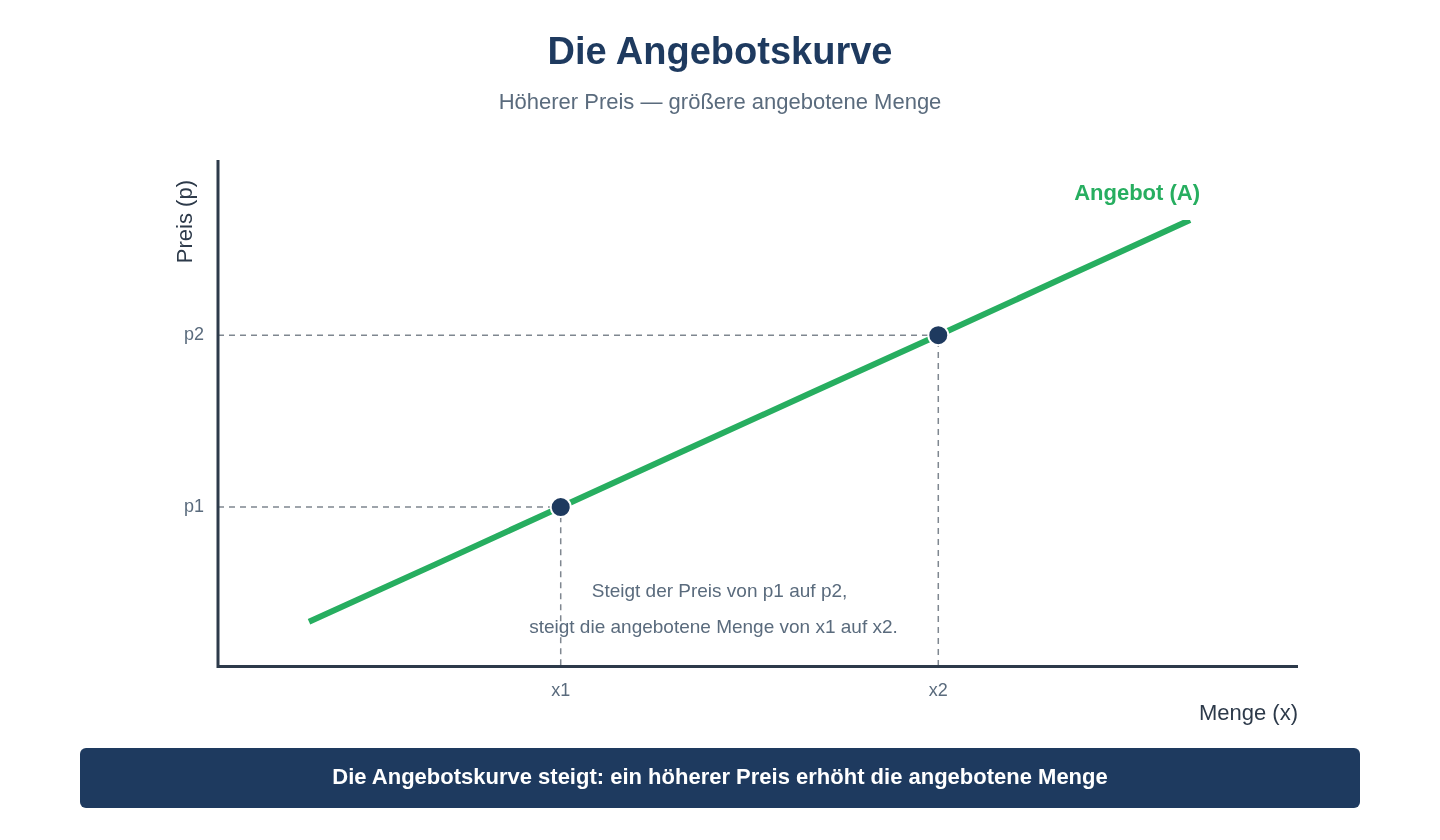 This screenshot has width=1440, height=840. What do you see at coordinates (561, 690) in the screenshot?
I see `x-tick-label: x1` at bounding box center [561, 690].